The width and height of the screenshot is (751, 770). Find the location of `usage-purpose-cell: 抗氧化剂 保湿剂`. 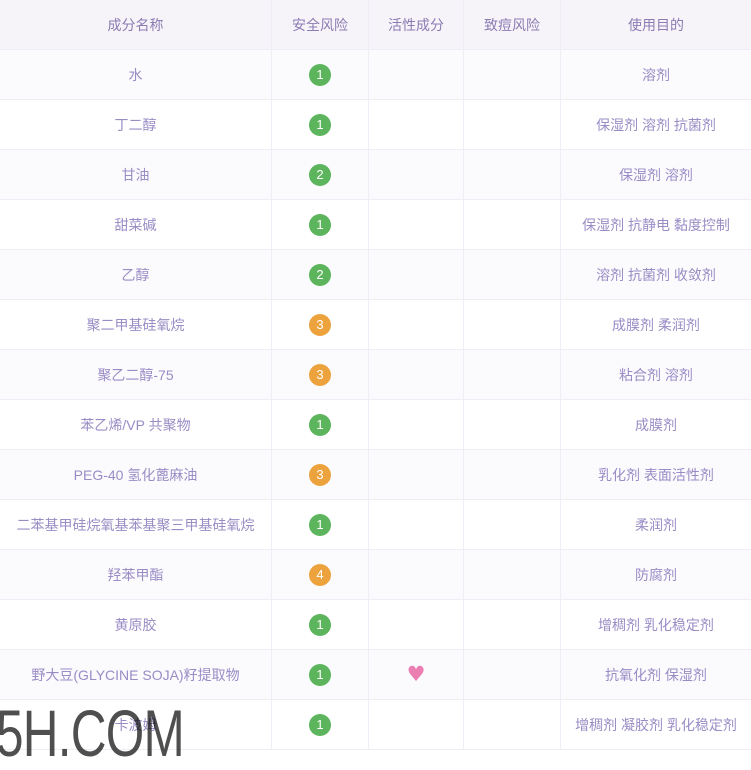

usage-purpose-cell: 抗氧化剂 保湿剂 is located at coordinates (656, 674).